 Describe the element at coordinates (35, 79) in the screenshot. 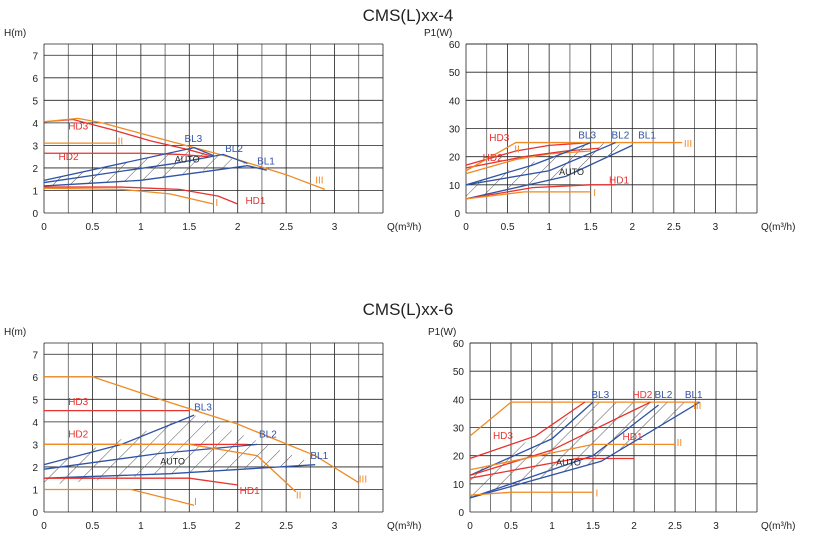

I see `y-tick-label: 6` at that location.